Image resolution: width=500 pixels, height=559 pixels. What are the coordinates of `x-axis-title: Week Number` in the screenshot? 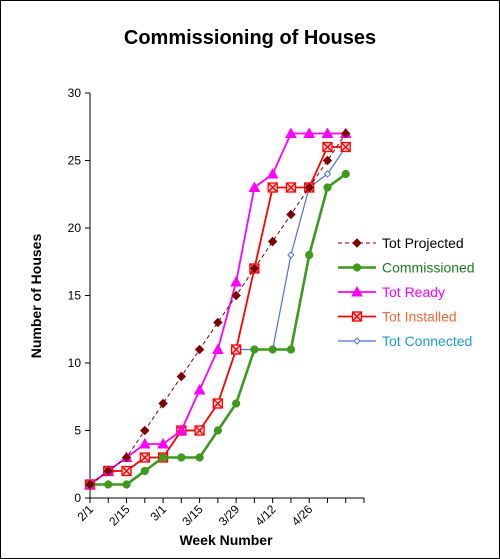 It's located at (226, 540).